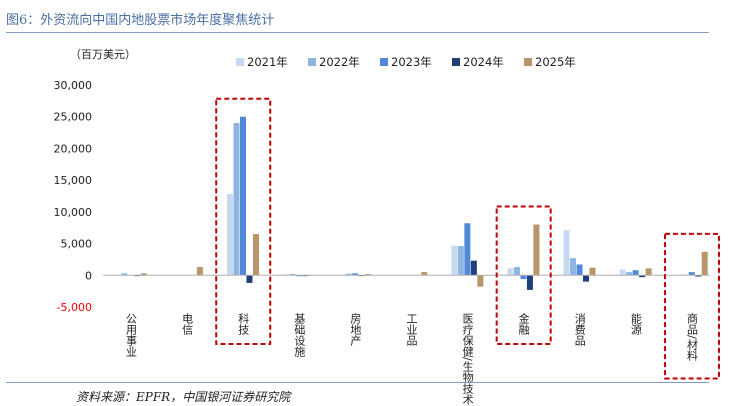 This screenshot has width=735, height=406. What do you see at coordinates (579, 329) in the screenshot?
I see `category-label: 消费品` at bounding box center [579, 329].